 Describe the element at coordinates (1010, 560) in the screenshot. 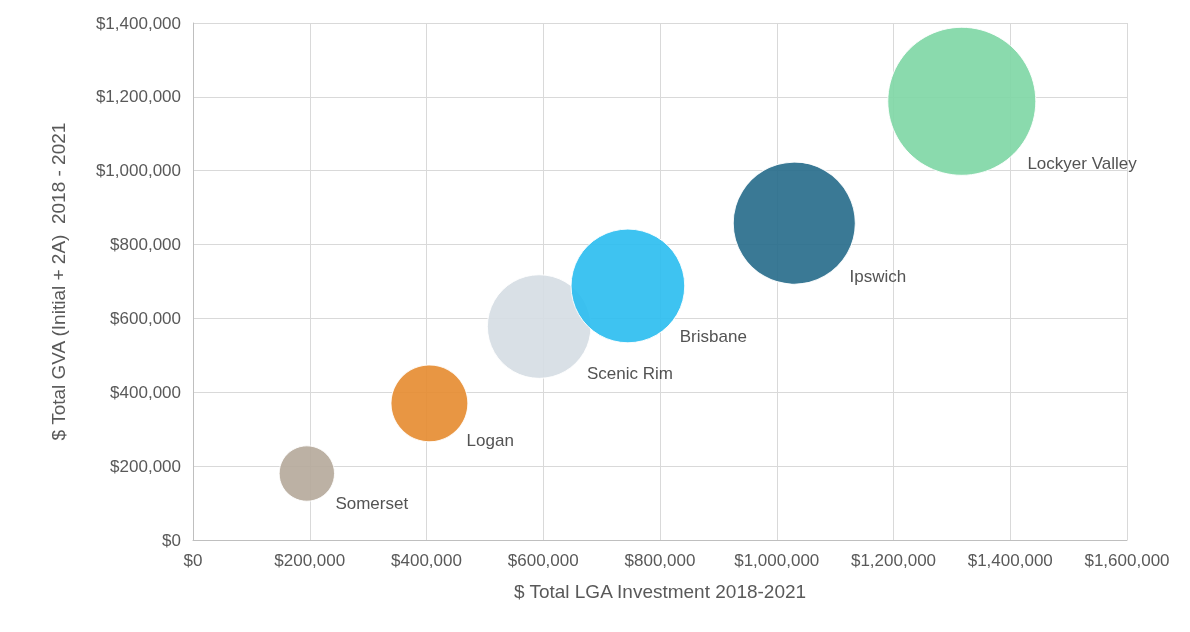

I see `x-tick-label: $1,400,000` at that location.